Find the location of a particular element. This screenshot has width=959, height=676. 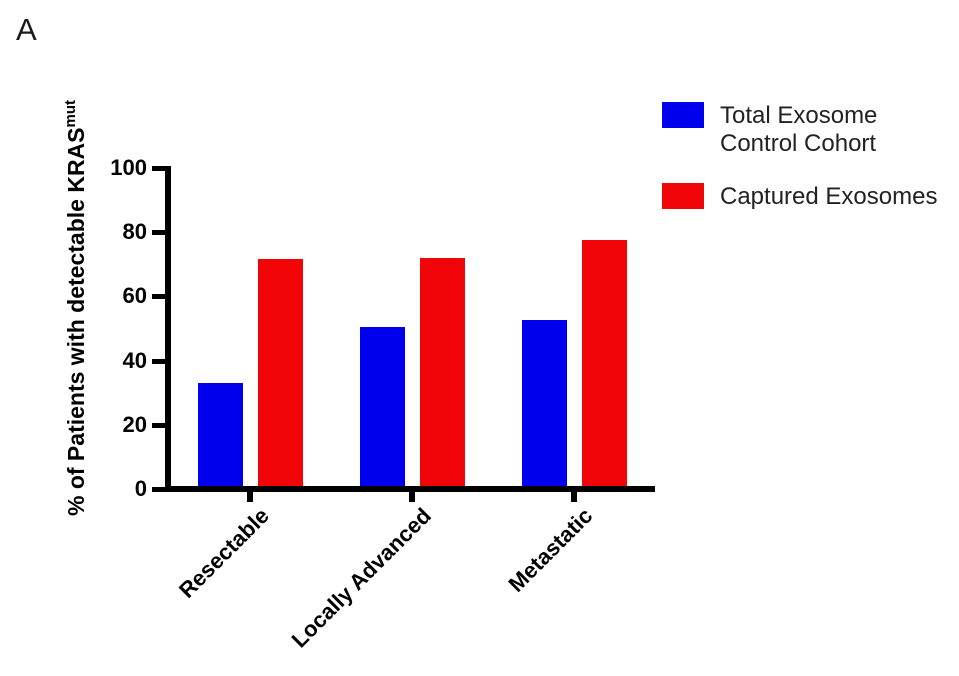

category-label-0: Resectable is located at coordinates (223, 553).